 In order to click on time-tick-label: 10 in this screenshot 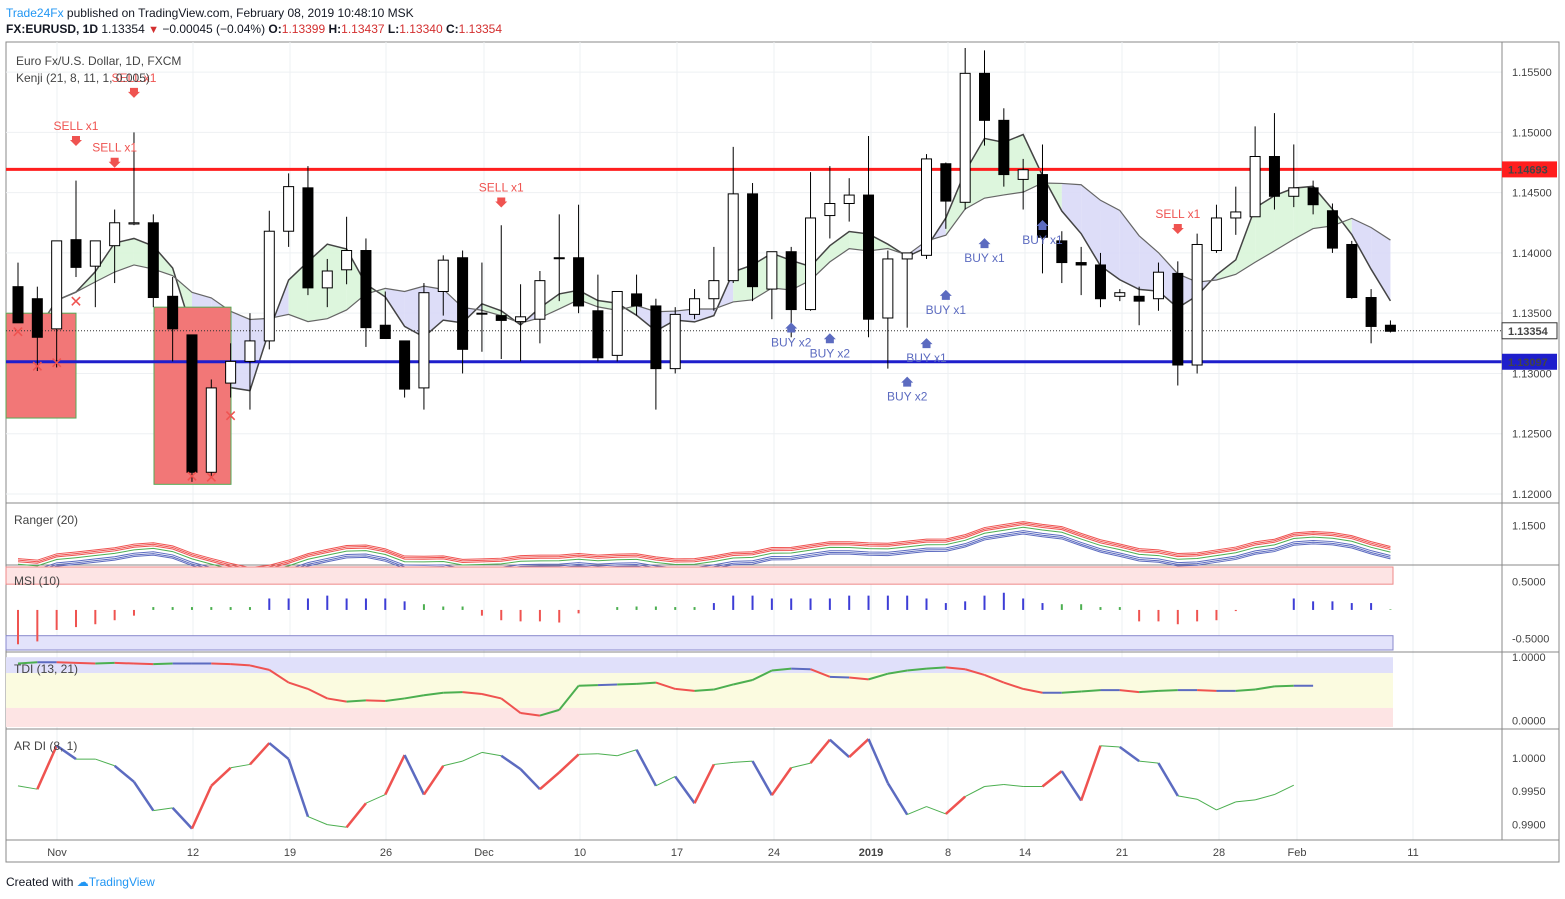, I will do `click(580, 853)`.